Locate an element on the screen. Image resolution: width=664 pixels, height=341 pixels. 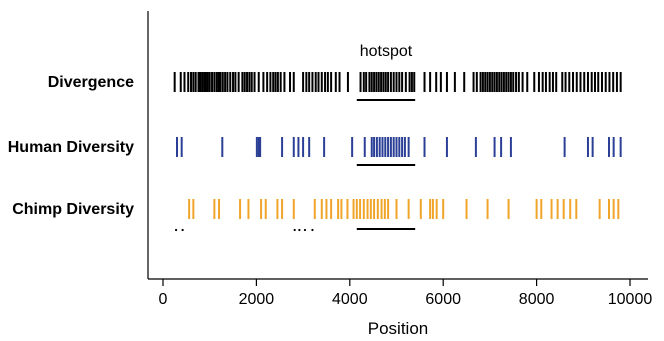
x-axis-label: Position is located at coordinates (398, 328).